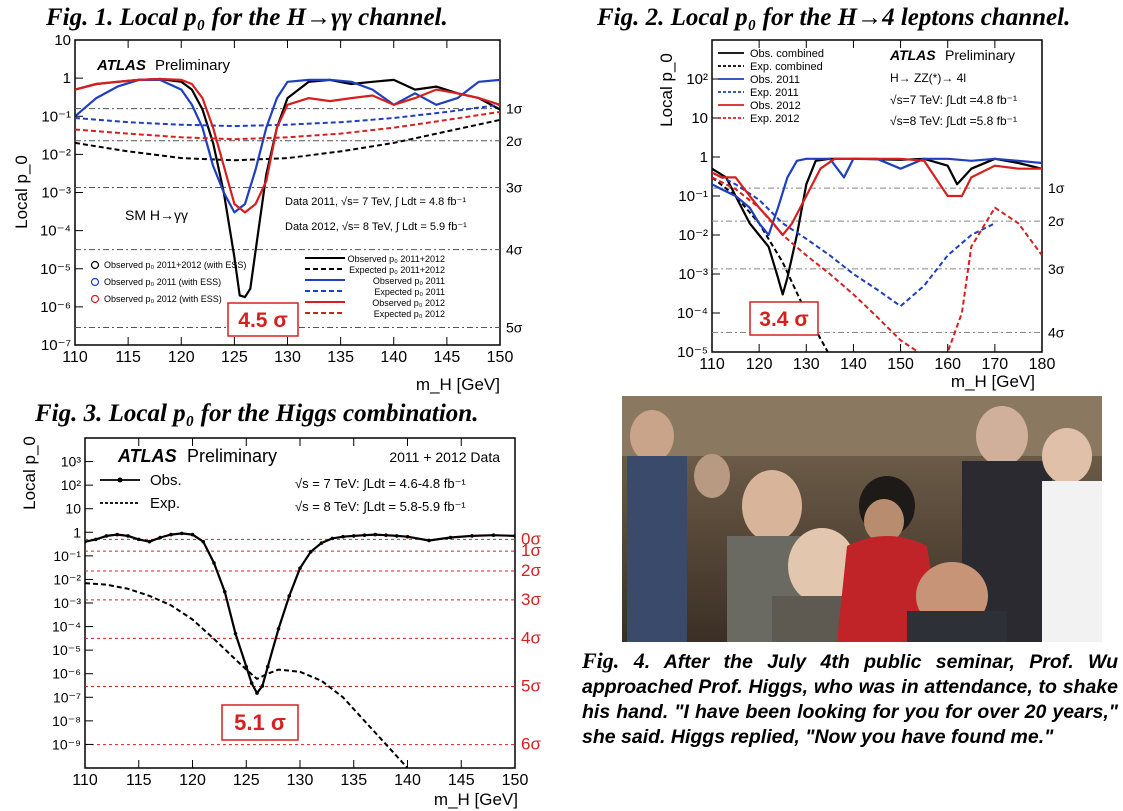 The width and height of the screenshot is (1123, 811). What do you see at coordinates (156, 215) in the screenshot?
I see `fig1-channel: SM H→γγ` at bounding box center [156, 215].